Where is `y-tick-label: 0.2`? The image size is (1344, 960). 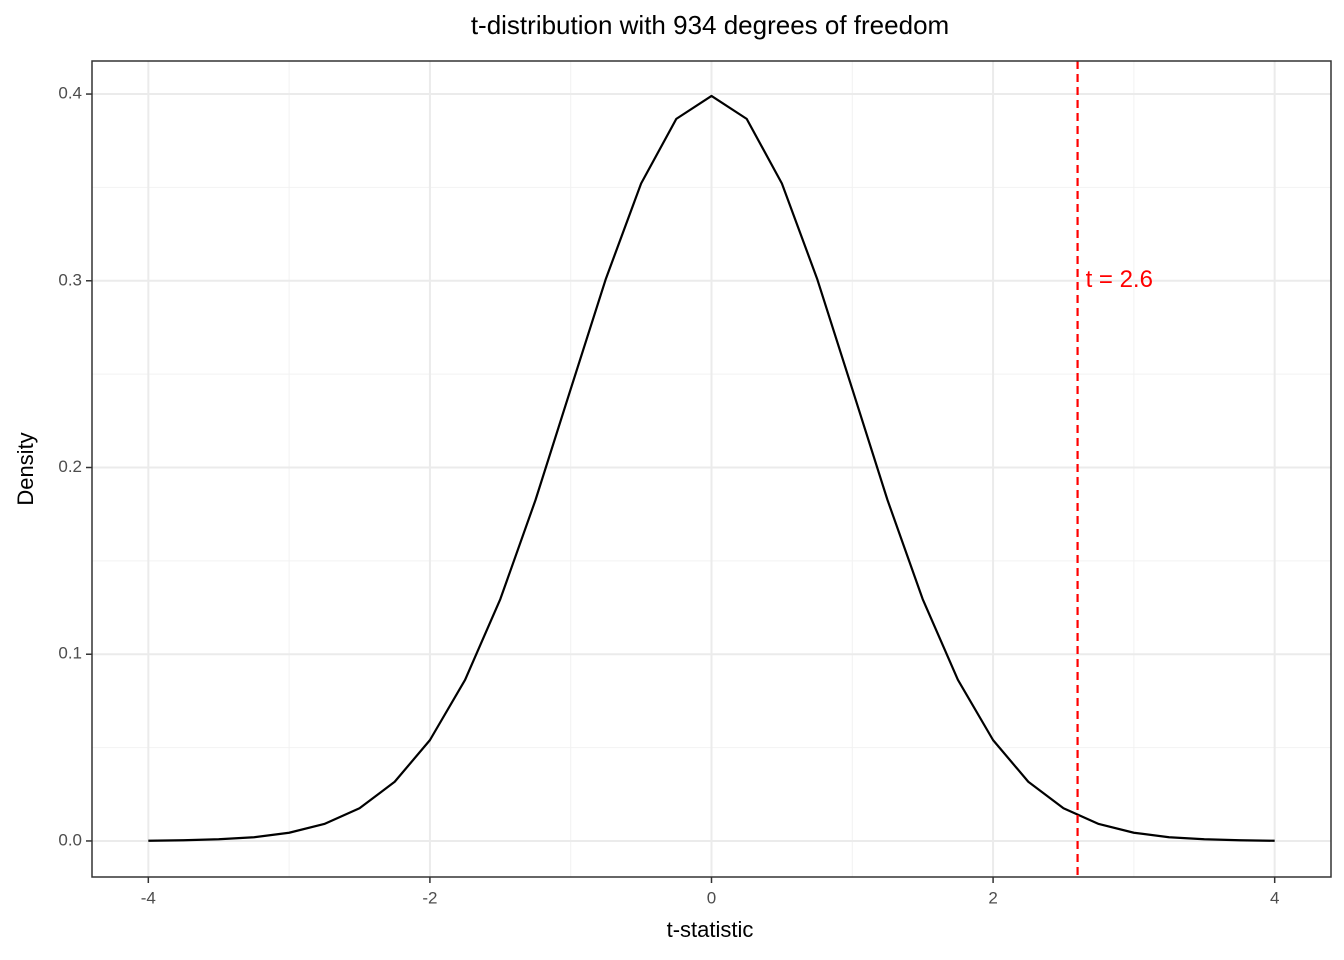
y-tick-label: 0.2 is located at coordinates (70, 466).